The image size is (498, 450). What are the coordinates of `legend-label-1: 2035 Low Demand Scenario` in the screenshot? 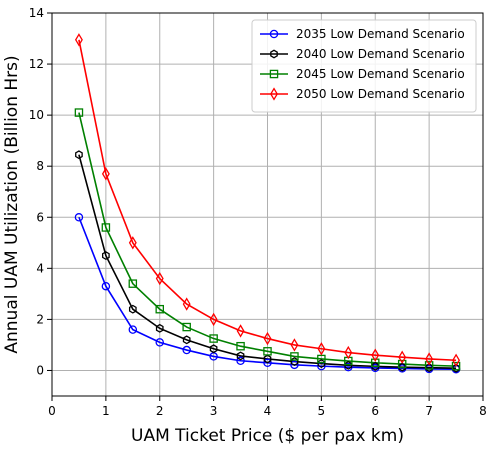 It's located at (380, 34).